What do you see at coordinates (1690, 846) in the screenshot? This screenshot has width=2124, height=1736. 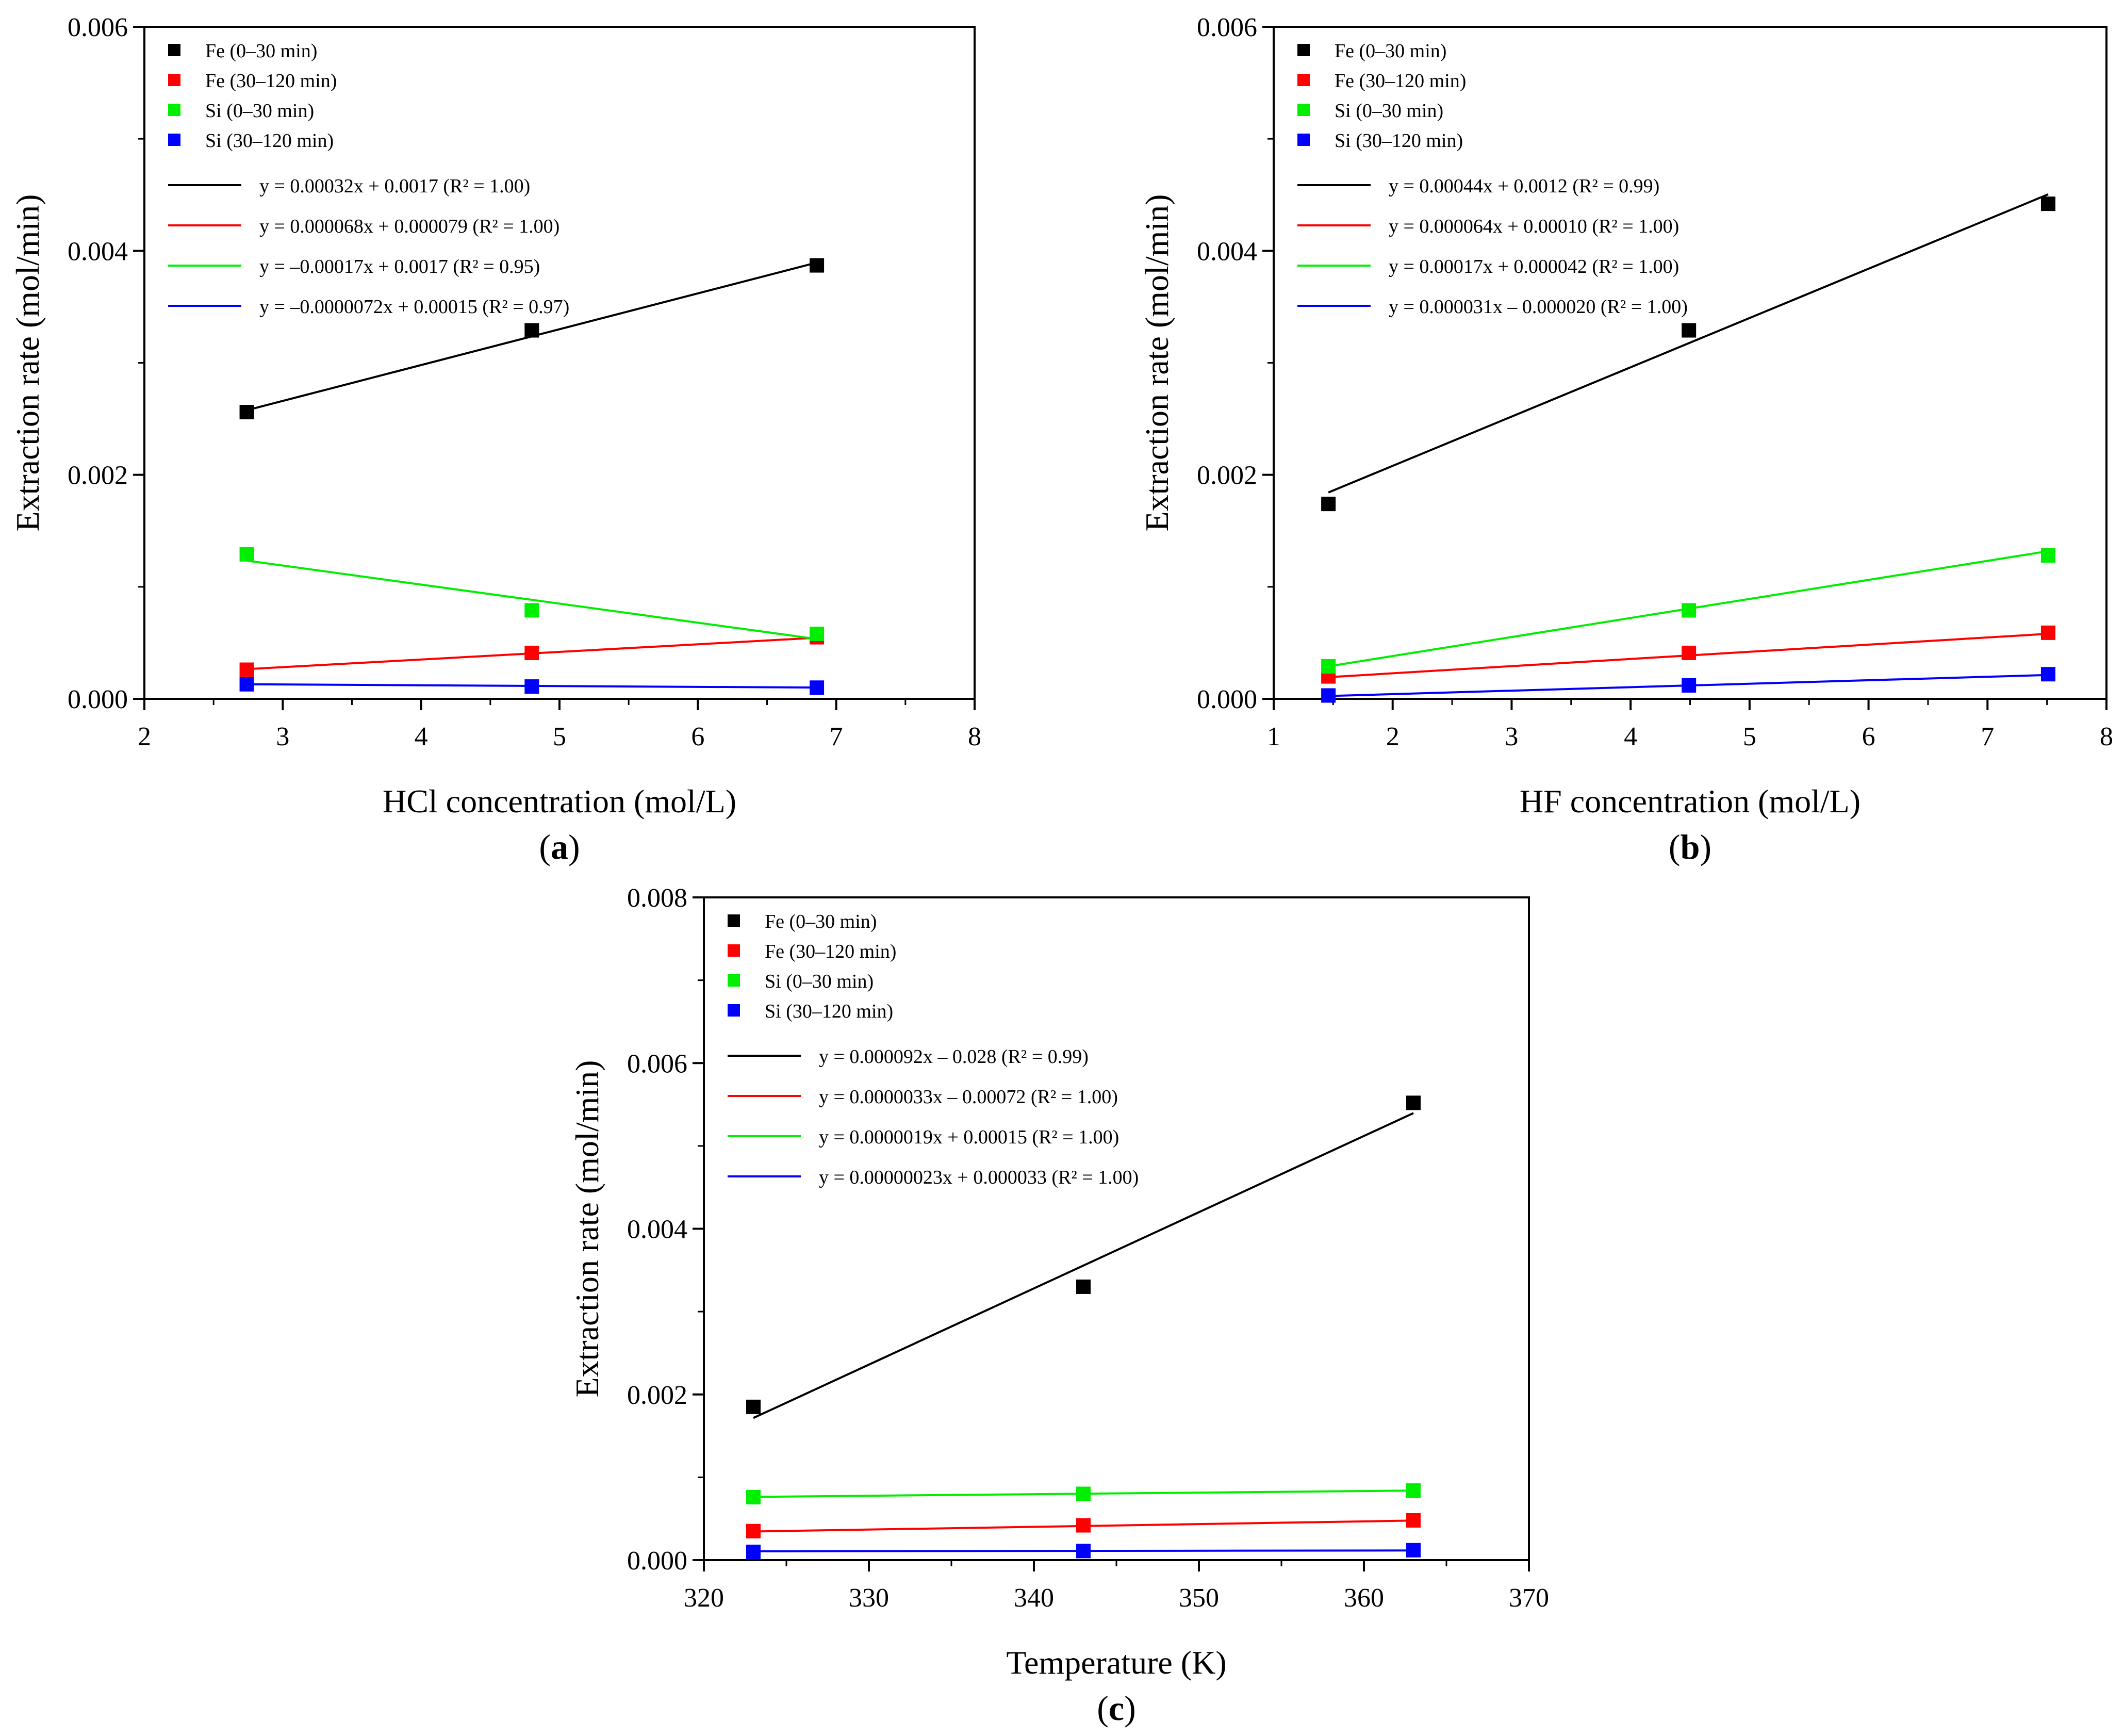 I see `panel-label-letter: b` at bounding box center [1690, 846].